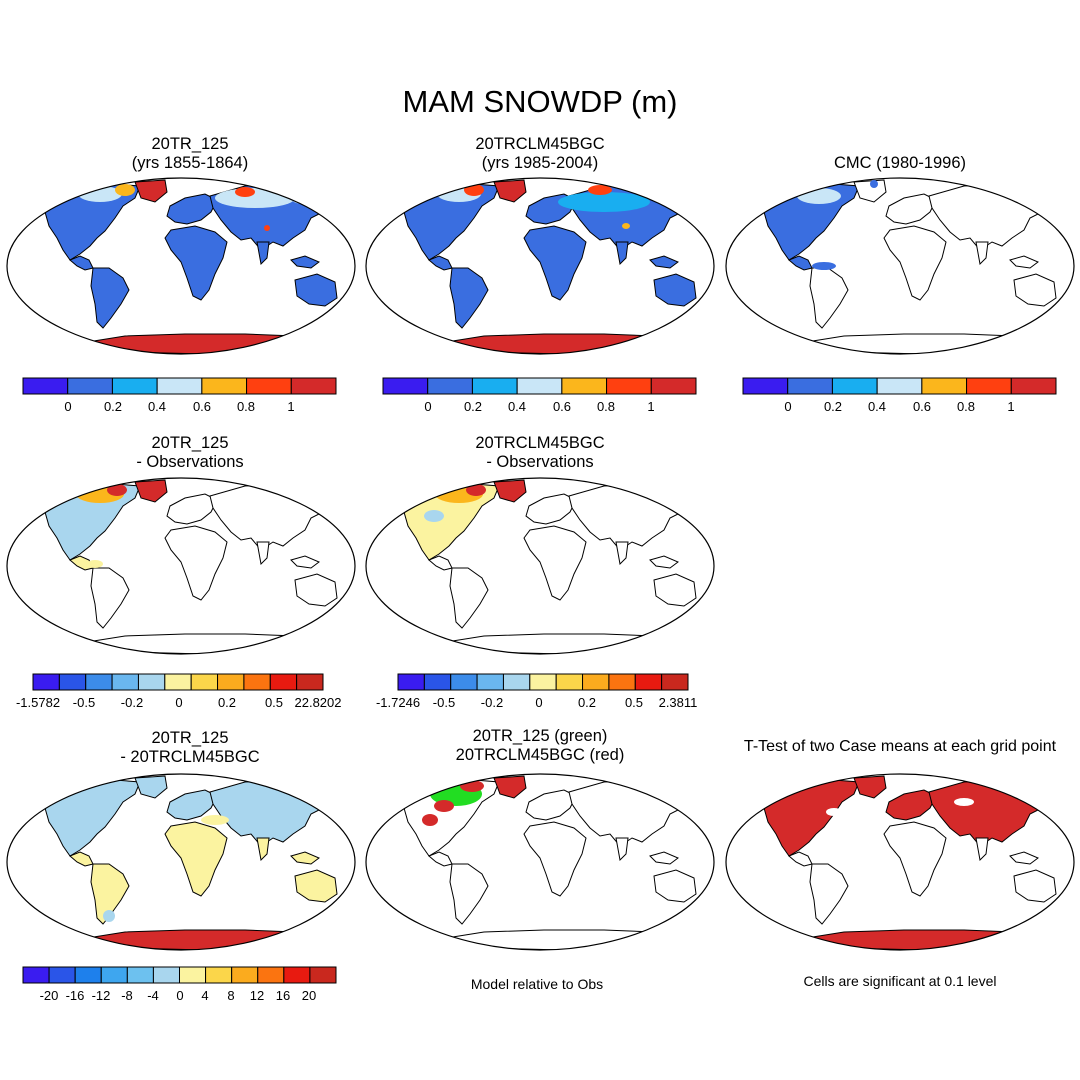  Describe the element at coordinates (900, 163) in the screenshot. I see `panel-title-line: CMC (1980-1996)` at that location.